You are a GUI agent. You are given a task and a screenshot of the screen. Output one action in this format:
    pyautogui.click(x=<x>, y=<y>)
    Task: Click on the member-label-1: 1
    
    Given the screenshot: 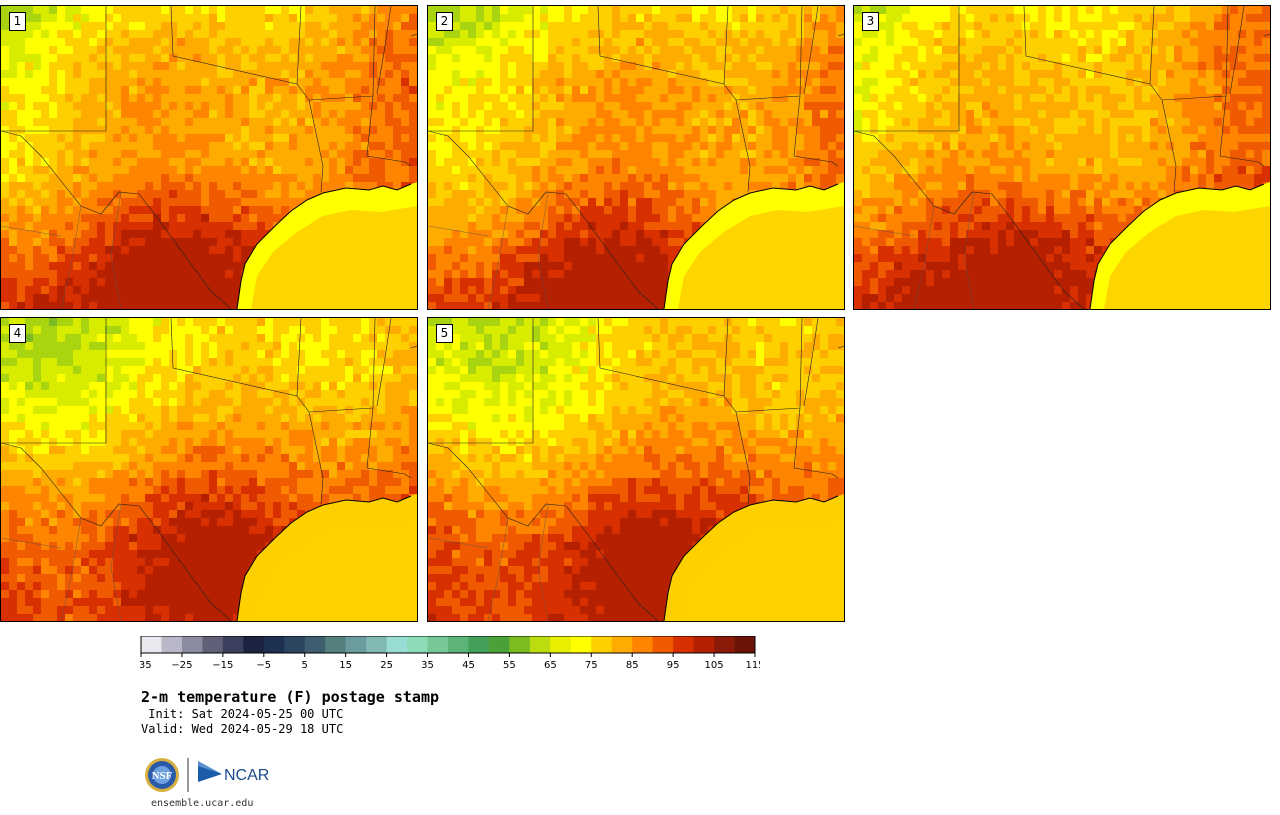 What is the action you would take?
    pyautogui.click(x=17, y=21)
    